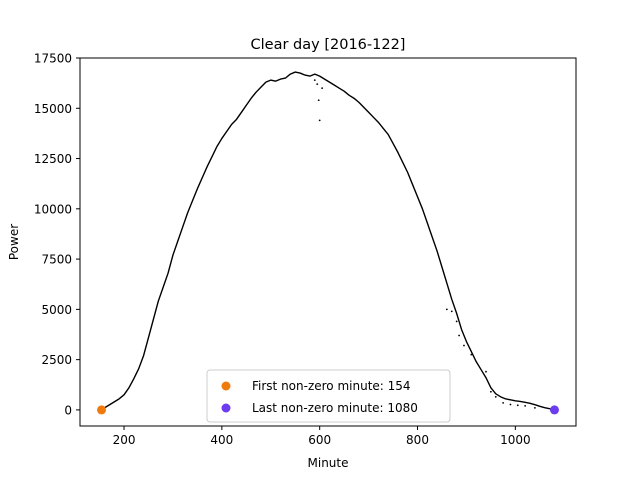 This screenshot has width=640, height=484. Describe the element at coordinates (56, 260) in the screenshot. I see `y-tick-label: 7500` at that location.